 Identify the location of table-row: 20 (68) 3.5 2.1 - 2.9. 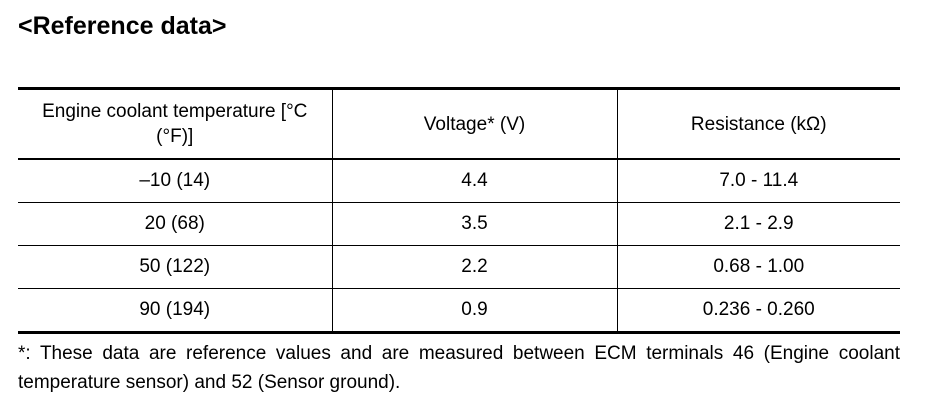
(459, 224).